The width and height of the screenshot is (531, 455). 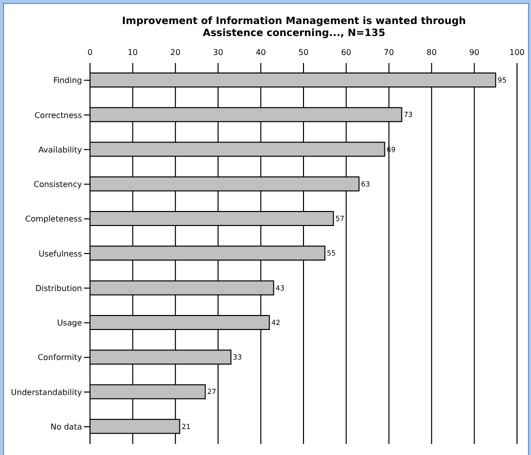 What do you see at coordinates (69, 323) in the screenshot?
I see `y-tick-label: Usage` at bounding box center [69, 323].